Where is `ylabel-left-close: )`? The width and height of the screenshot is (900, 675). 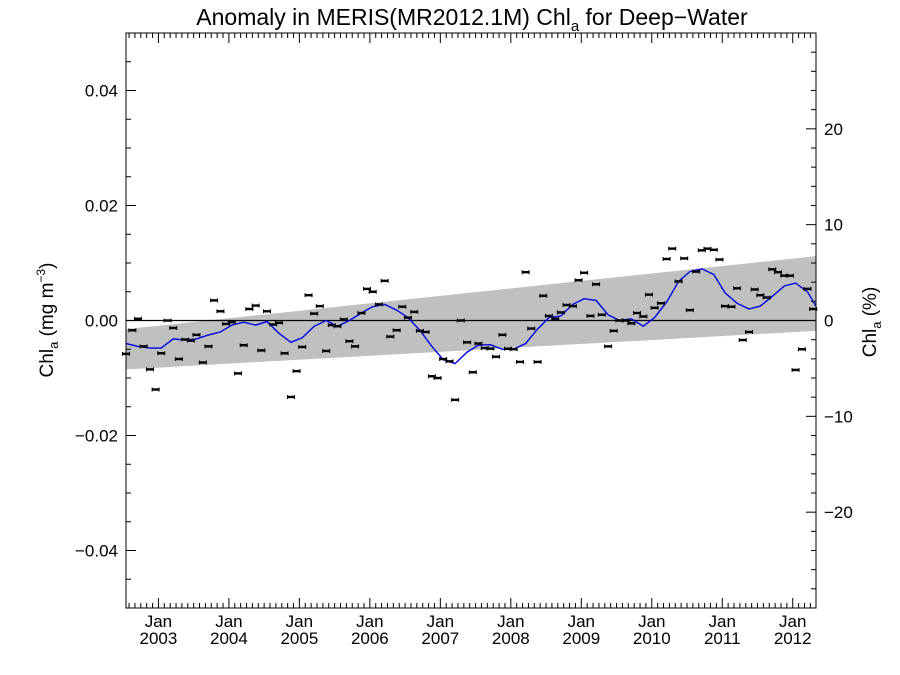 ylabel-left-close: ) is located at coordinates (47, 266).